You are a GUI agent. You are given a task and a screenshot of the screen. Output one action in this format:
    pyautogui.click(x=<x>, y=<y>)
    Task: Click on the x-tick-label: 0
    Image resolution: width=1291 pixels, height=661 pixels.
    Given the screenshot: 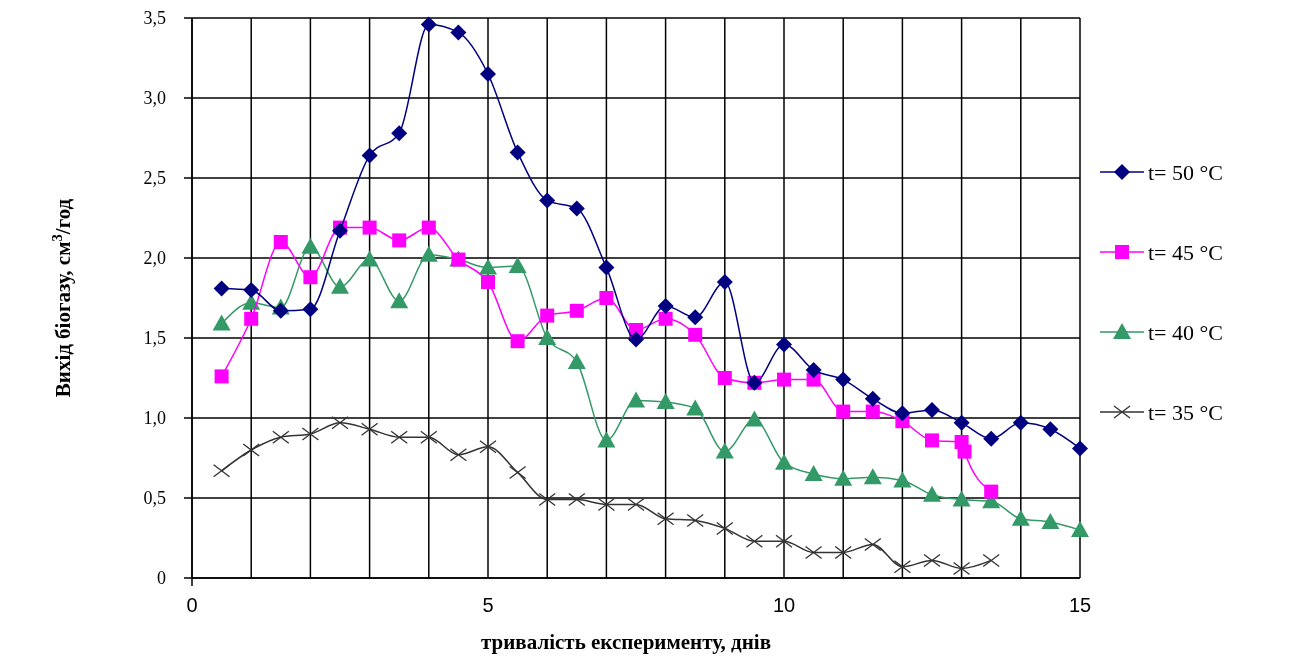 What is the action you would take?
    pyautogui.click(x=192, y=605)
    